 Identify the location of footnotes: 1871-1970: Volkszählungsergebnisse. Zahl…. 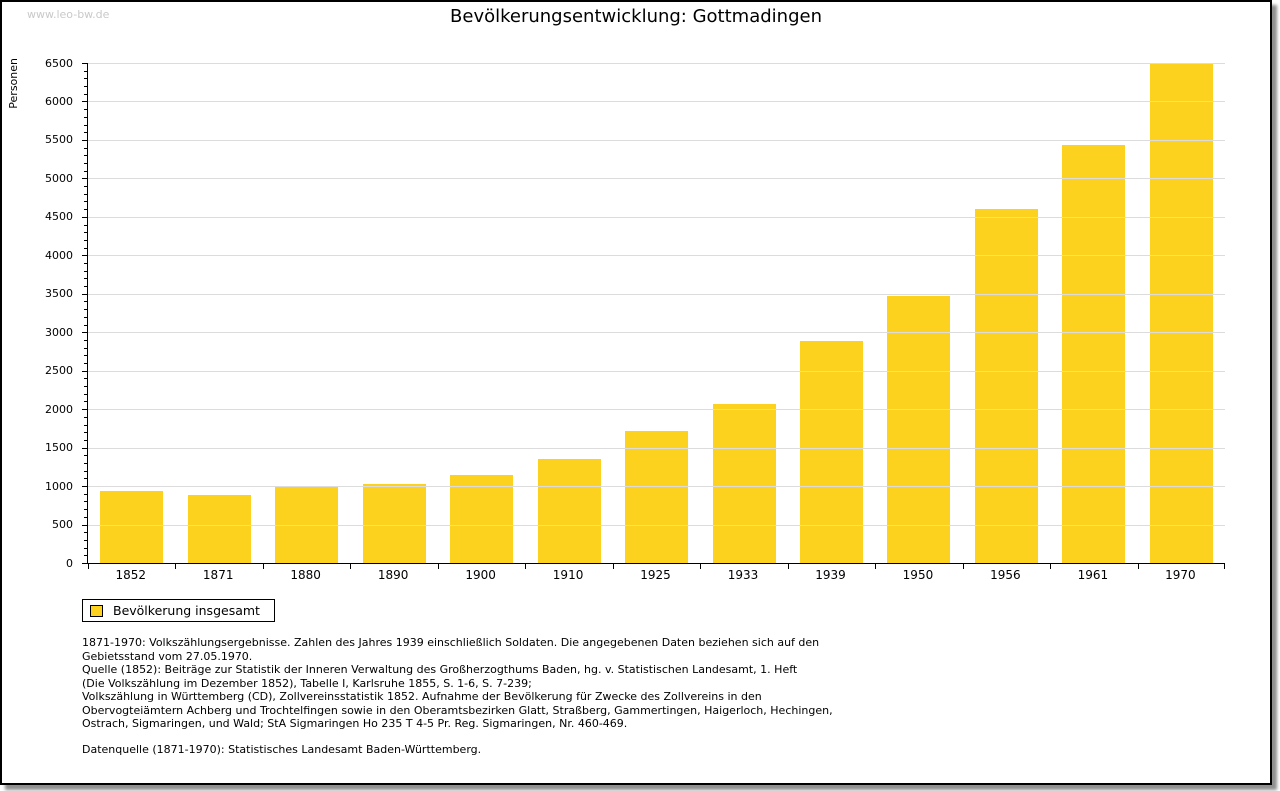
(457, 683).